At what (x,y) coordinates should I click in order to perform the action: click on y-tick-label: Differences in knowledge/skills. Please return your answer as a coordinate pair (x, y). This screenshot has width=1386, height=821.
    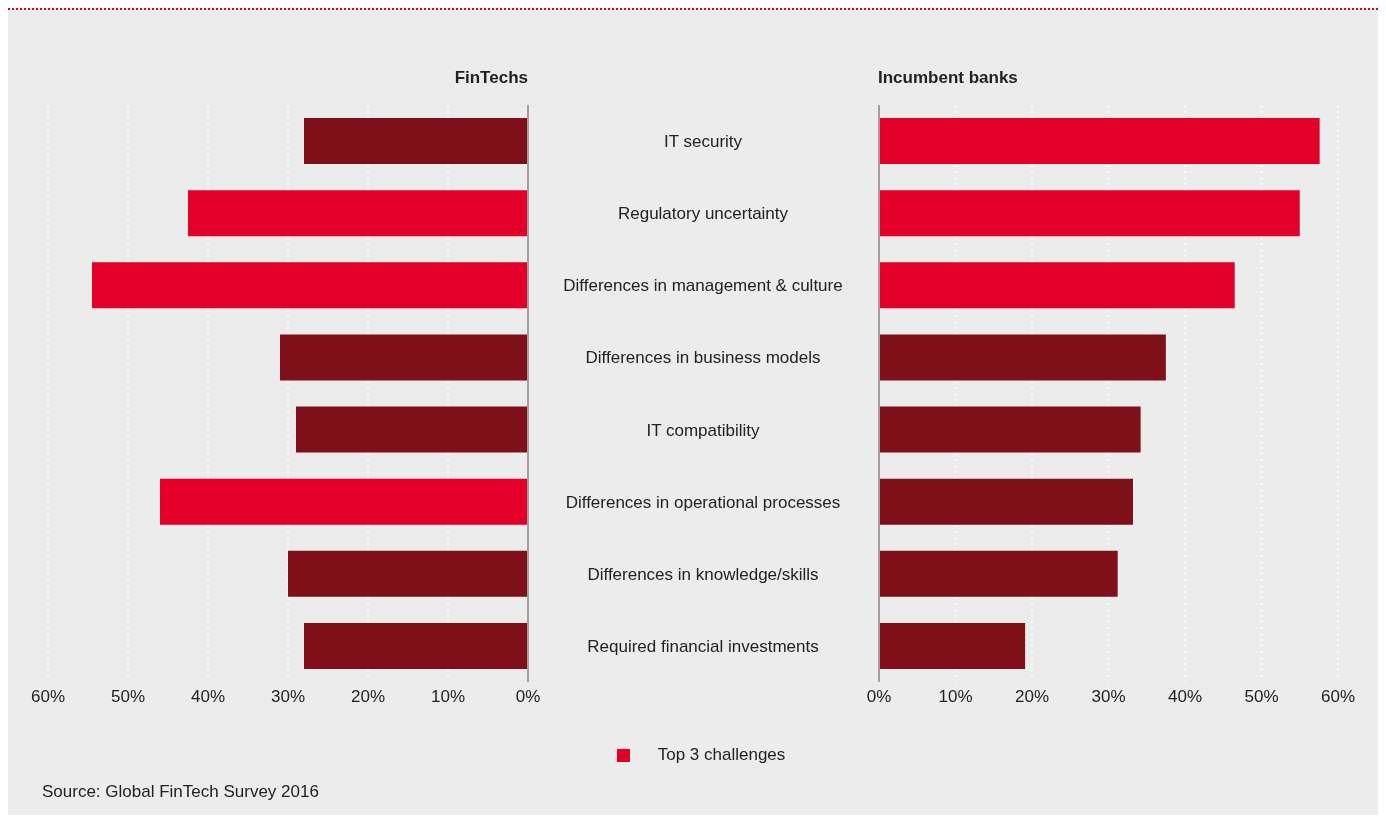
    Looking at the image, I should click on (703, 574).